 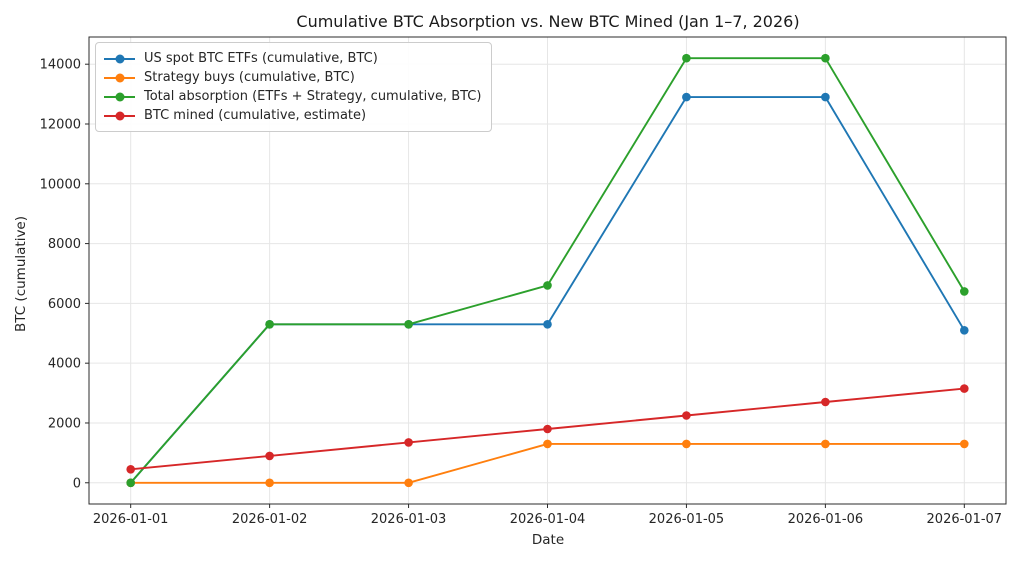 What do you see at coordinates (77, 483) in the screenshot?
I see `y-tick-label: 0` at bounding box center [77, 483].